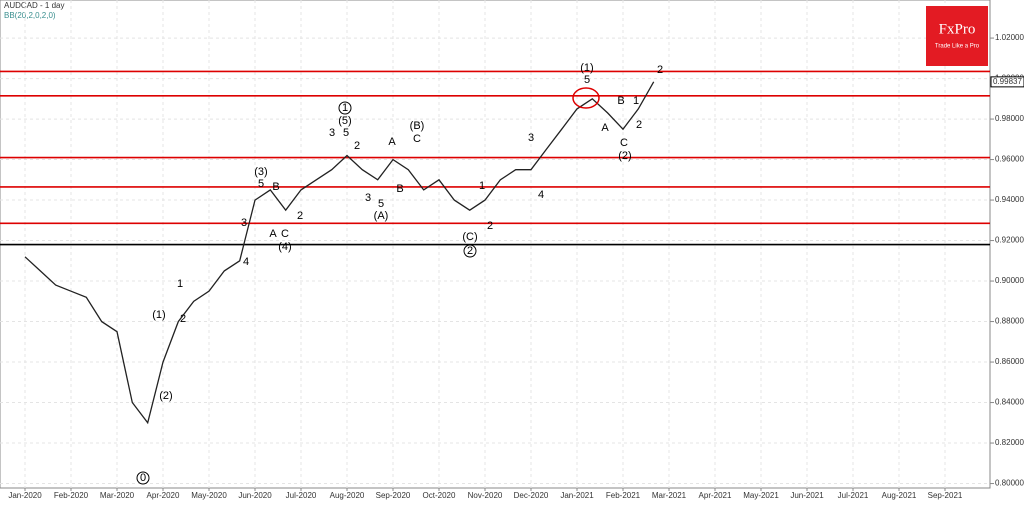 This screenshot has height=506, width=1024. What do you see at coordinates (485, 495) in the screenshot?
I see `x-tick-label: Nov-2020` at bounding box center [485, 495].